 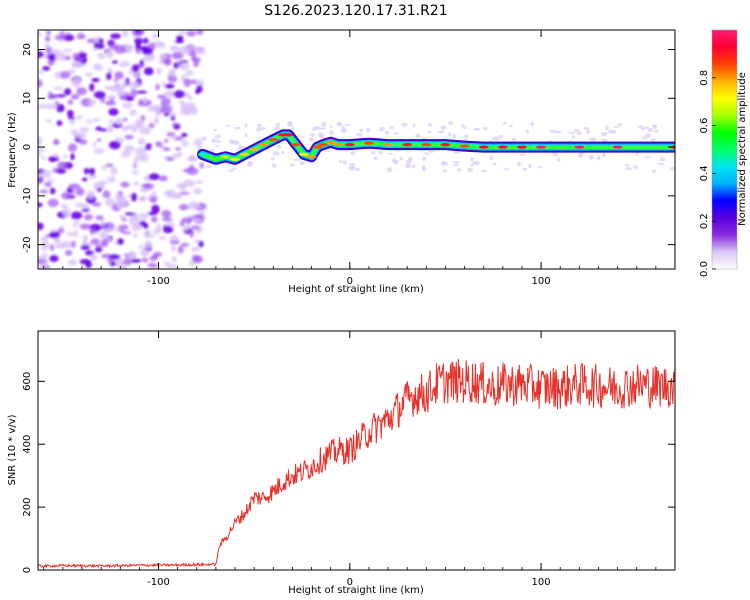 What do you see at coordinates (704, 126) in the screenshot?
I see `colorbar-tick-label: 0.6` at bounding box center [704, 126].